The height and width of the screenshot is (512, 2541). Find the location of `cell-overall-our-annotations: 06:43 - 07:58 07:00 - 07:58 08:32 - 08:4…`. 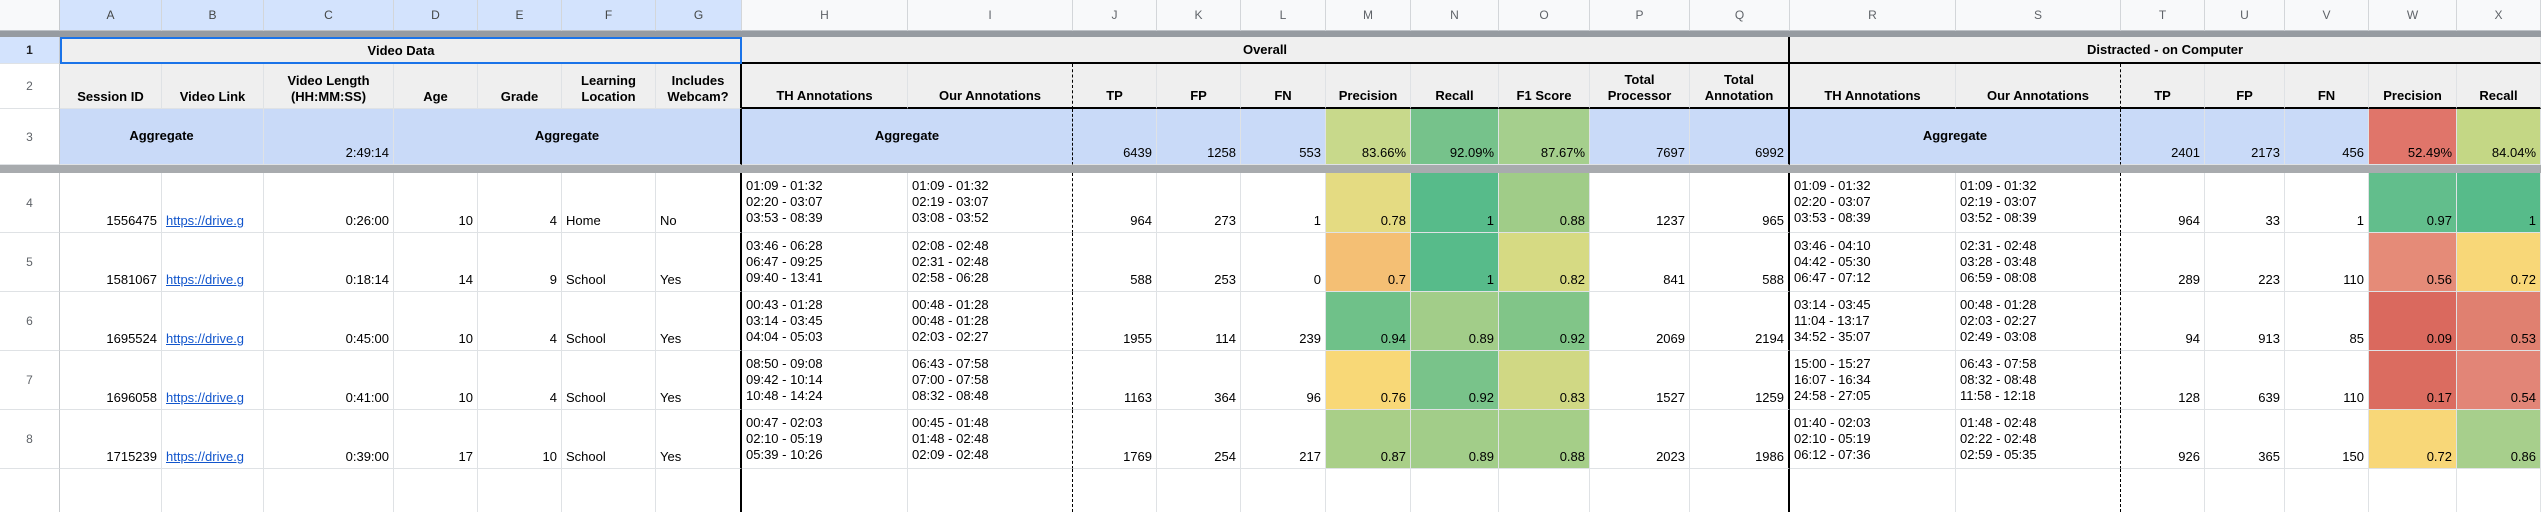

cell-overall-our-annotations: 06:43 - 07:58 07:00 - 07:58 08:32 - 08:4… is located at coordinates (990, 380).